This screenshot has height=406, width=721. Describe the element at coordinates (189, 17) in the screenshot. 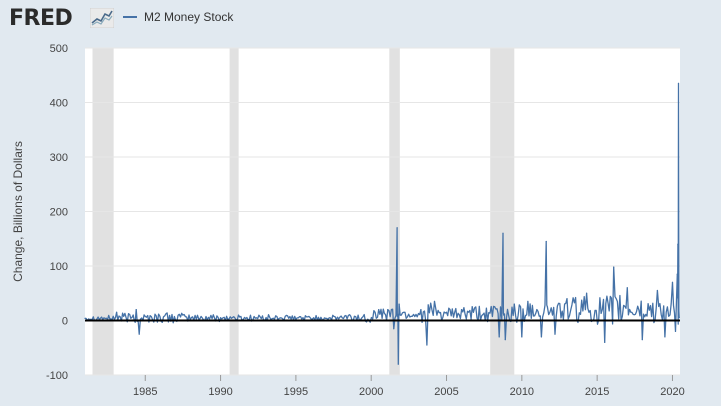

I see `legend-label: M2 Money Stock` at that location.